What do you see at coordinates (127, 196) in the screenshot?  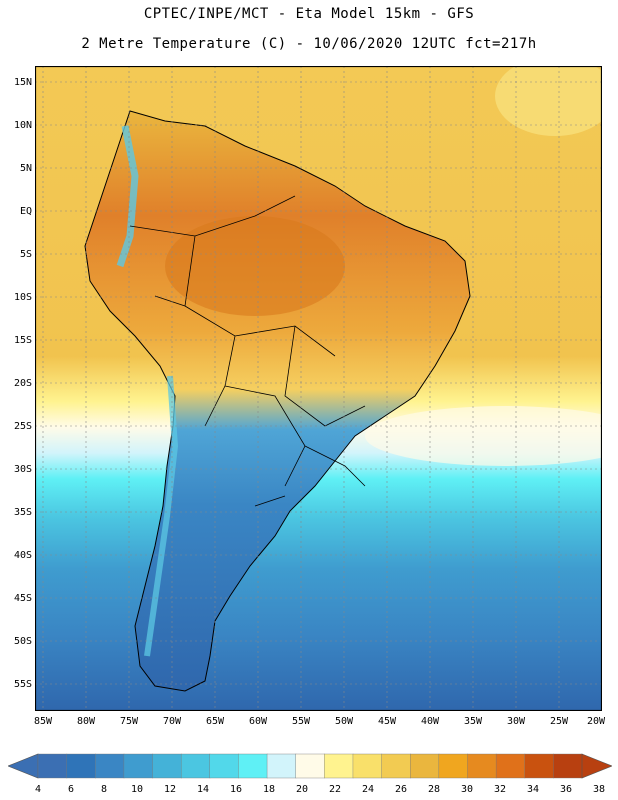 I see `andes-north-cool-strip` at bounding box center [127, 196].